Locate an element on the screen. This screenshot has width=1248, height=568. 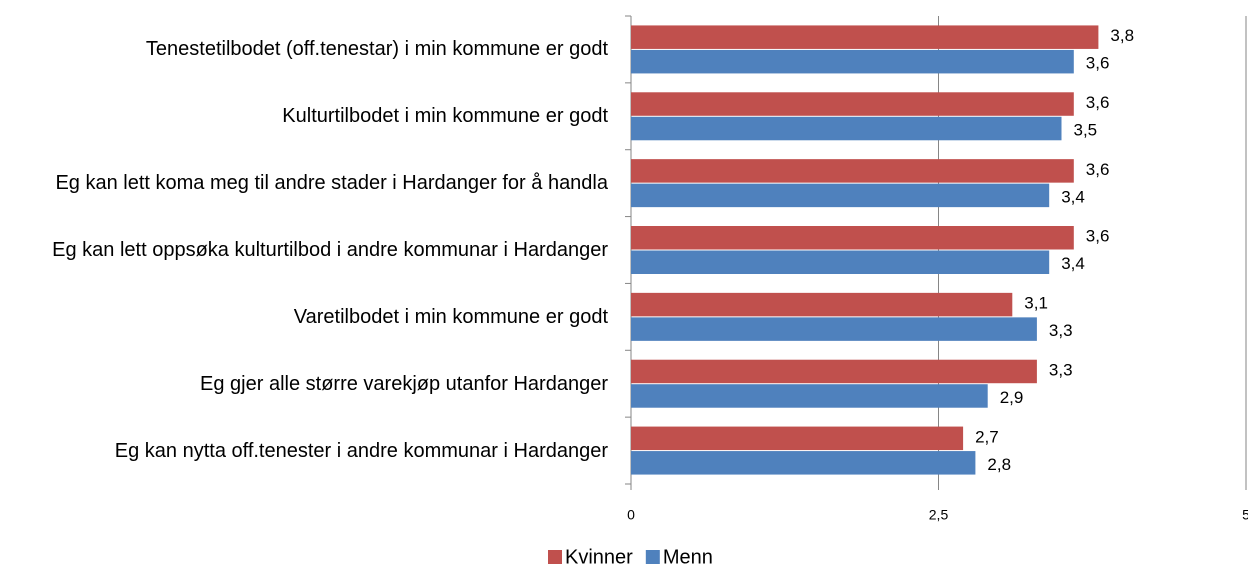
category-label: Varetilbodet i min kommune er godt is located at coordinates (304, 316).